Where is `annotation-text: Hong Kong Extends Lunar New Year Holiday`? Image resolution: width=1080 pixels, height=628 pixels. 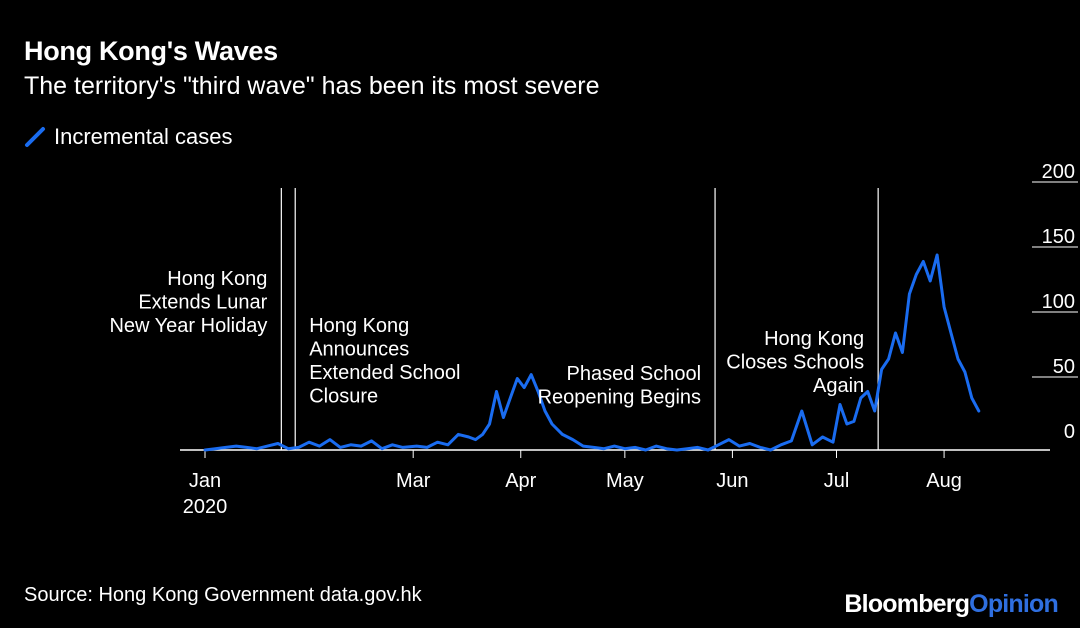
annotation-text: Hong Kong Extends Lunar New Year Holiday is located at coordinates (188, 302).